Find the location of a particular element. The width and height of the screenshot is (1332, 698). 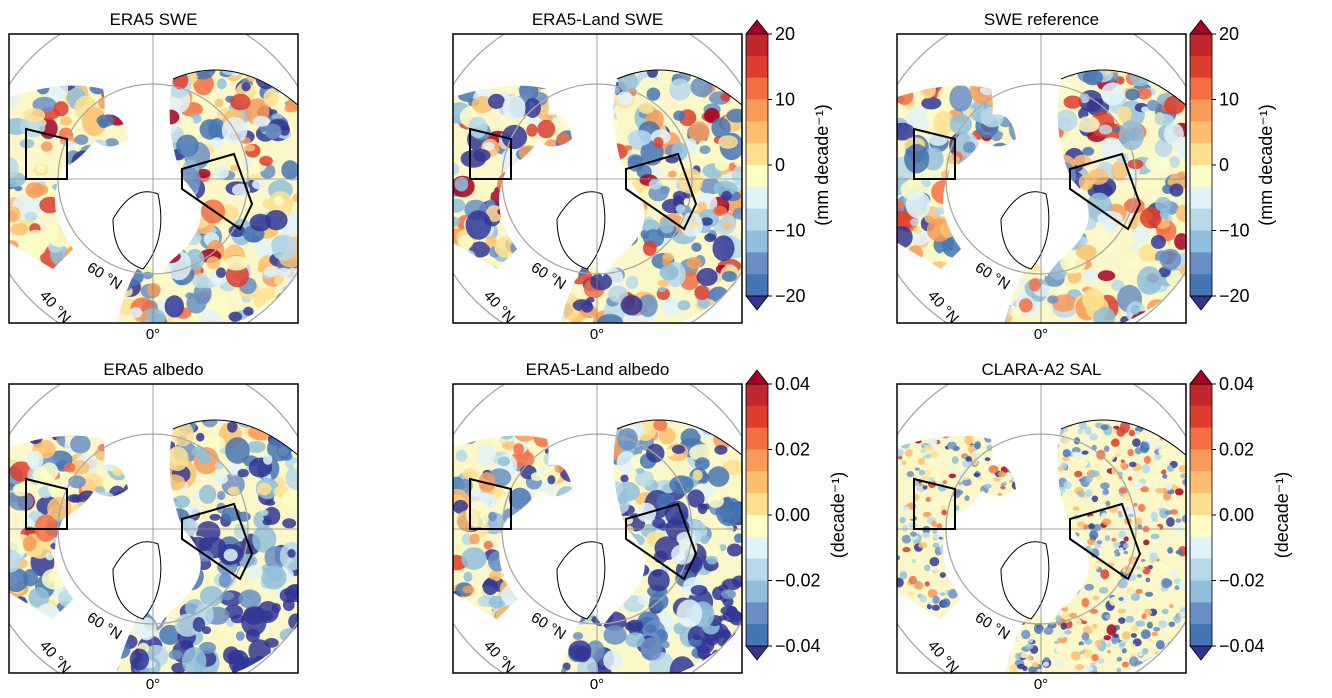

colorbar-tick-label: −20 is located at coordinates (1234, 296).